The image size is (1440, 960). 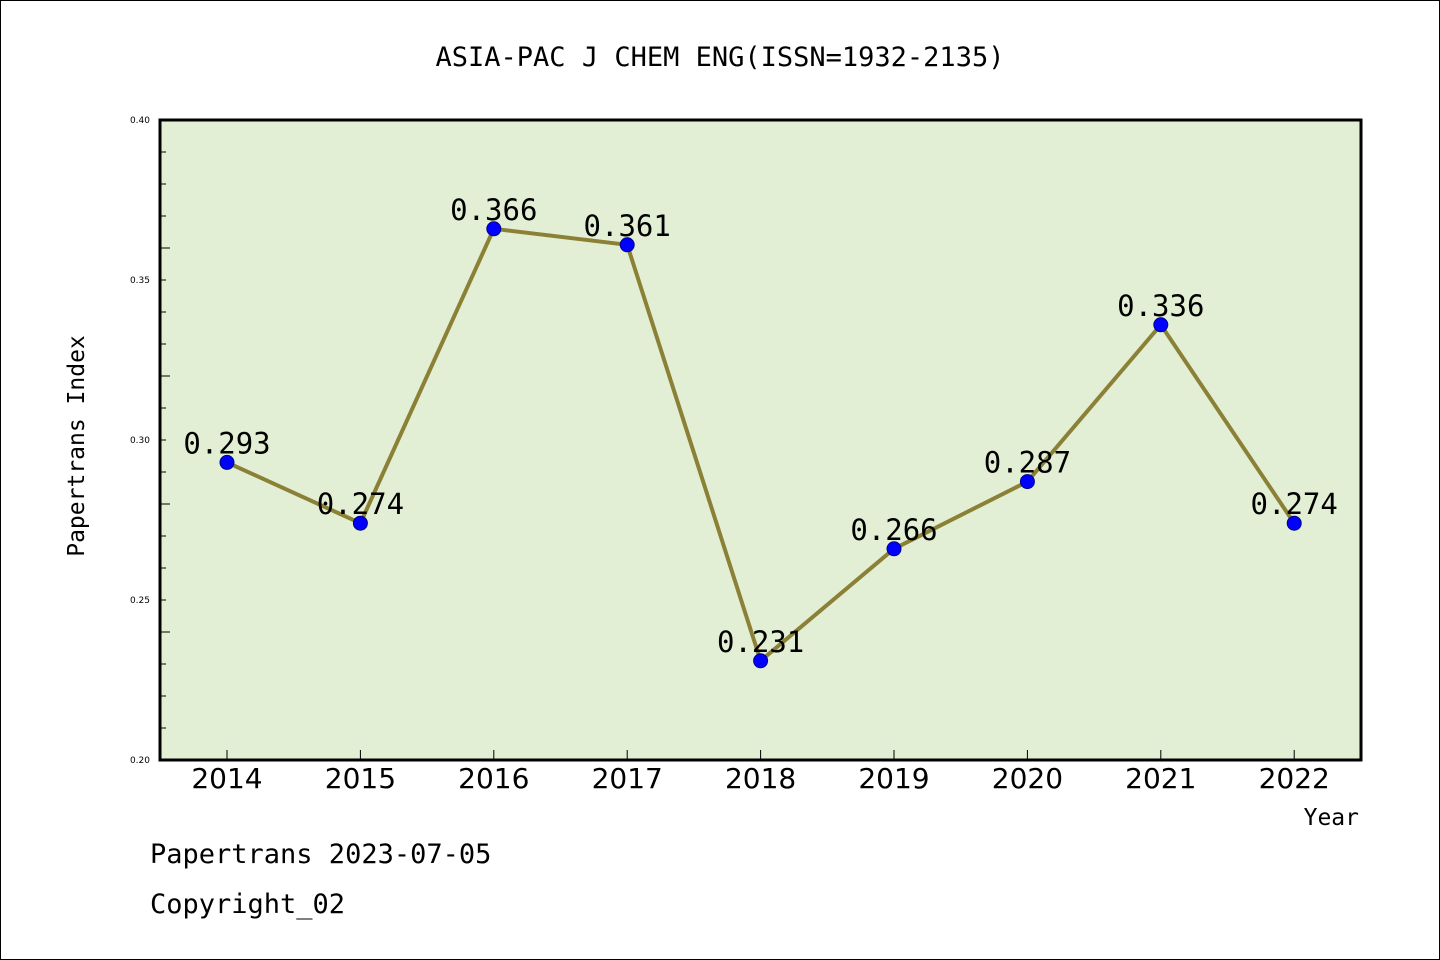 What do you see at coordinates (226, 443) in the screenshot?
I see `data-label: 0.293` at bounding box center [226, 443].